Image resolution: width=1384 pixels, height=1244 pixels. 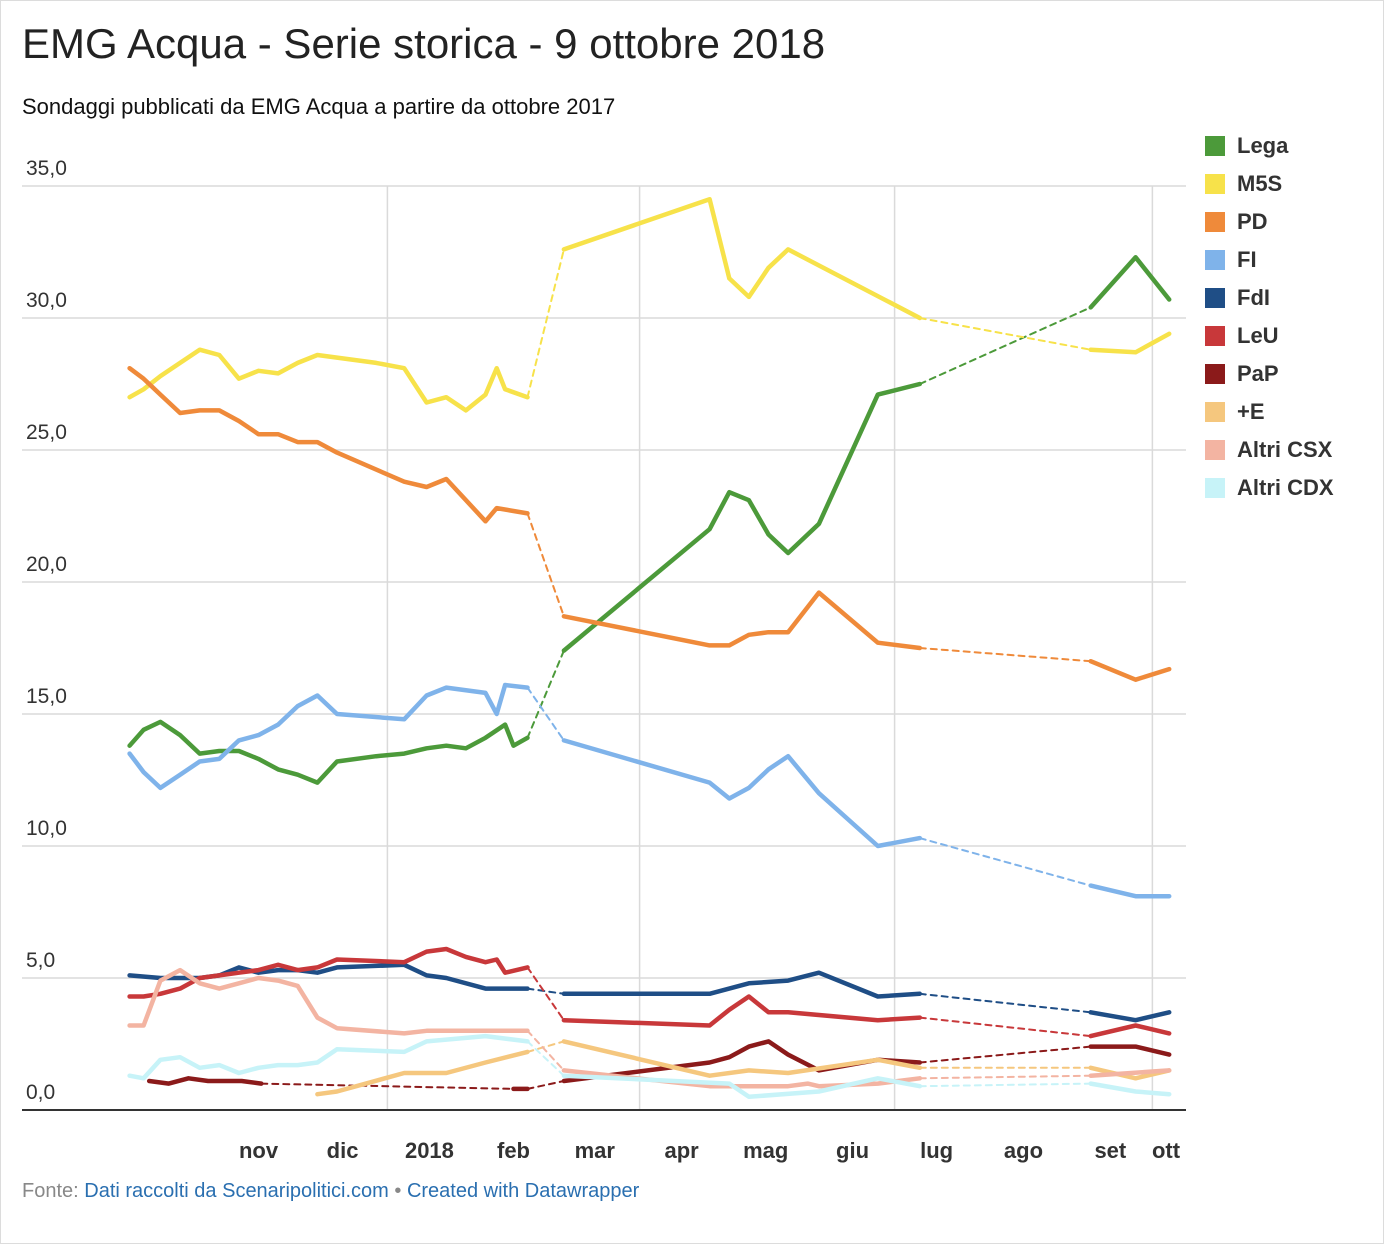 I want to click on legend-item: M5S, so click(x=1269, y=184).